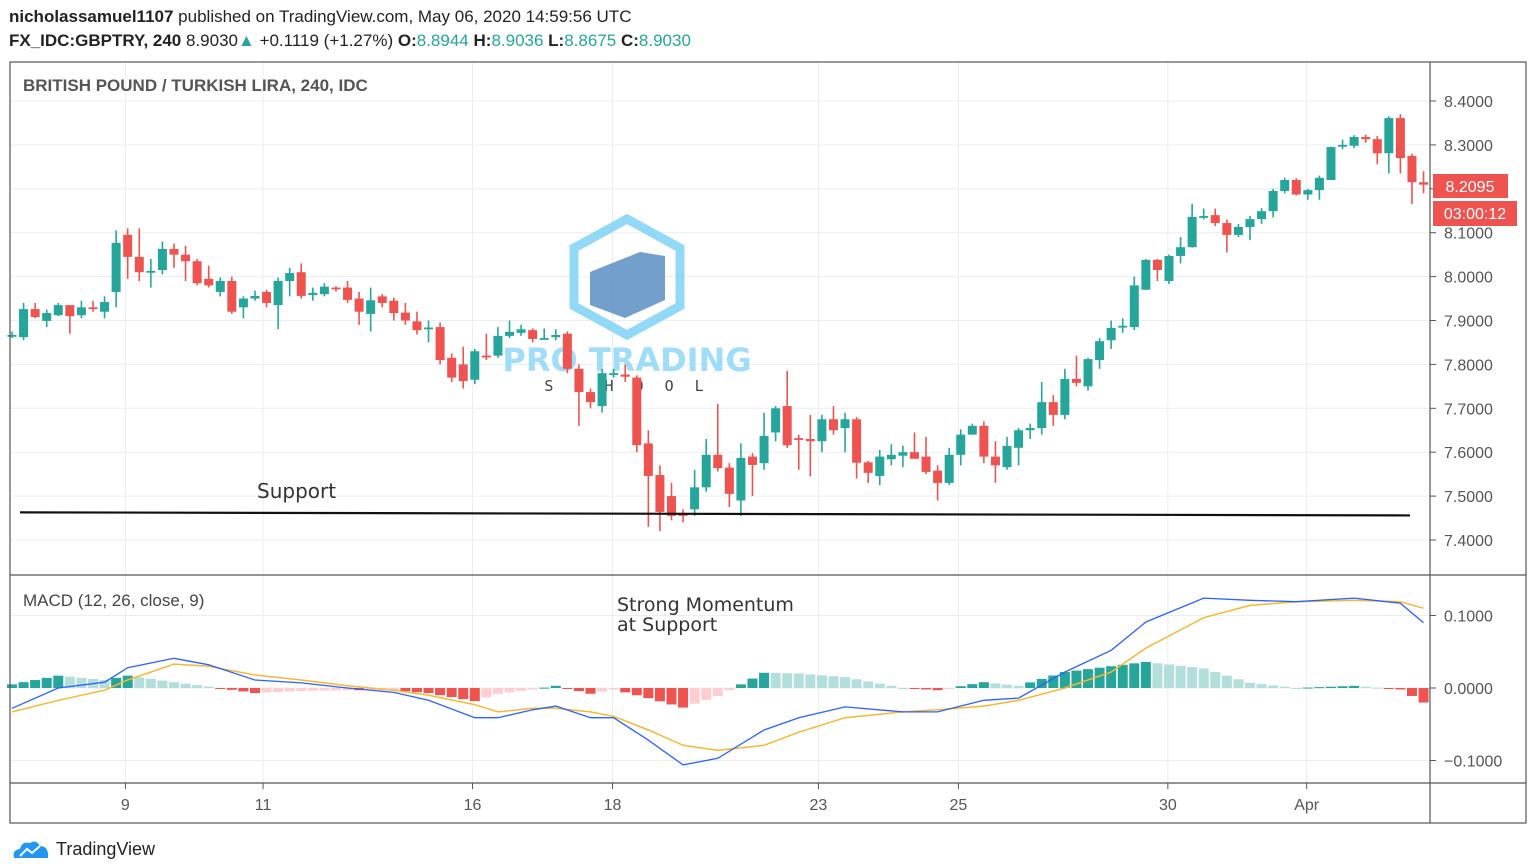 This screenshot has width=1536, height=864. Describe the element at coordinates (627, 285) in the screenshot. I see `building-icon` at that location.